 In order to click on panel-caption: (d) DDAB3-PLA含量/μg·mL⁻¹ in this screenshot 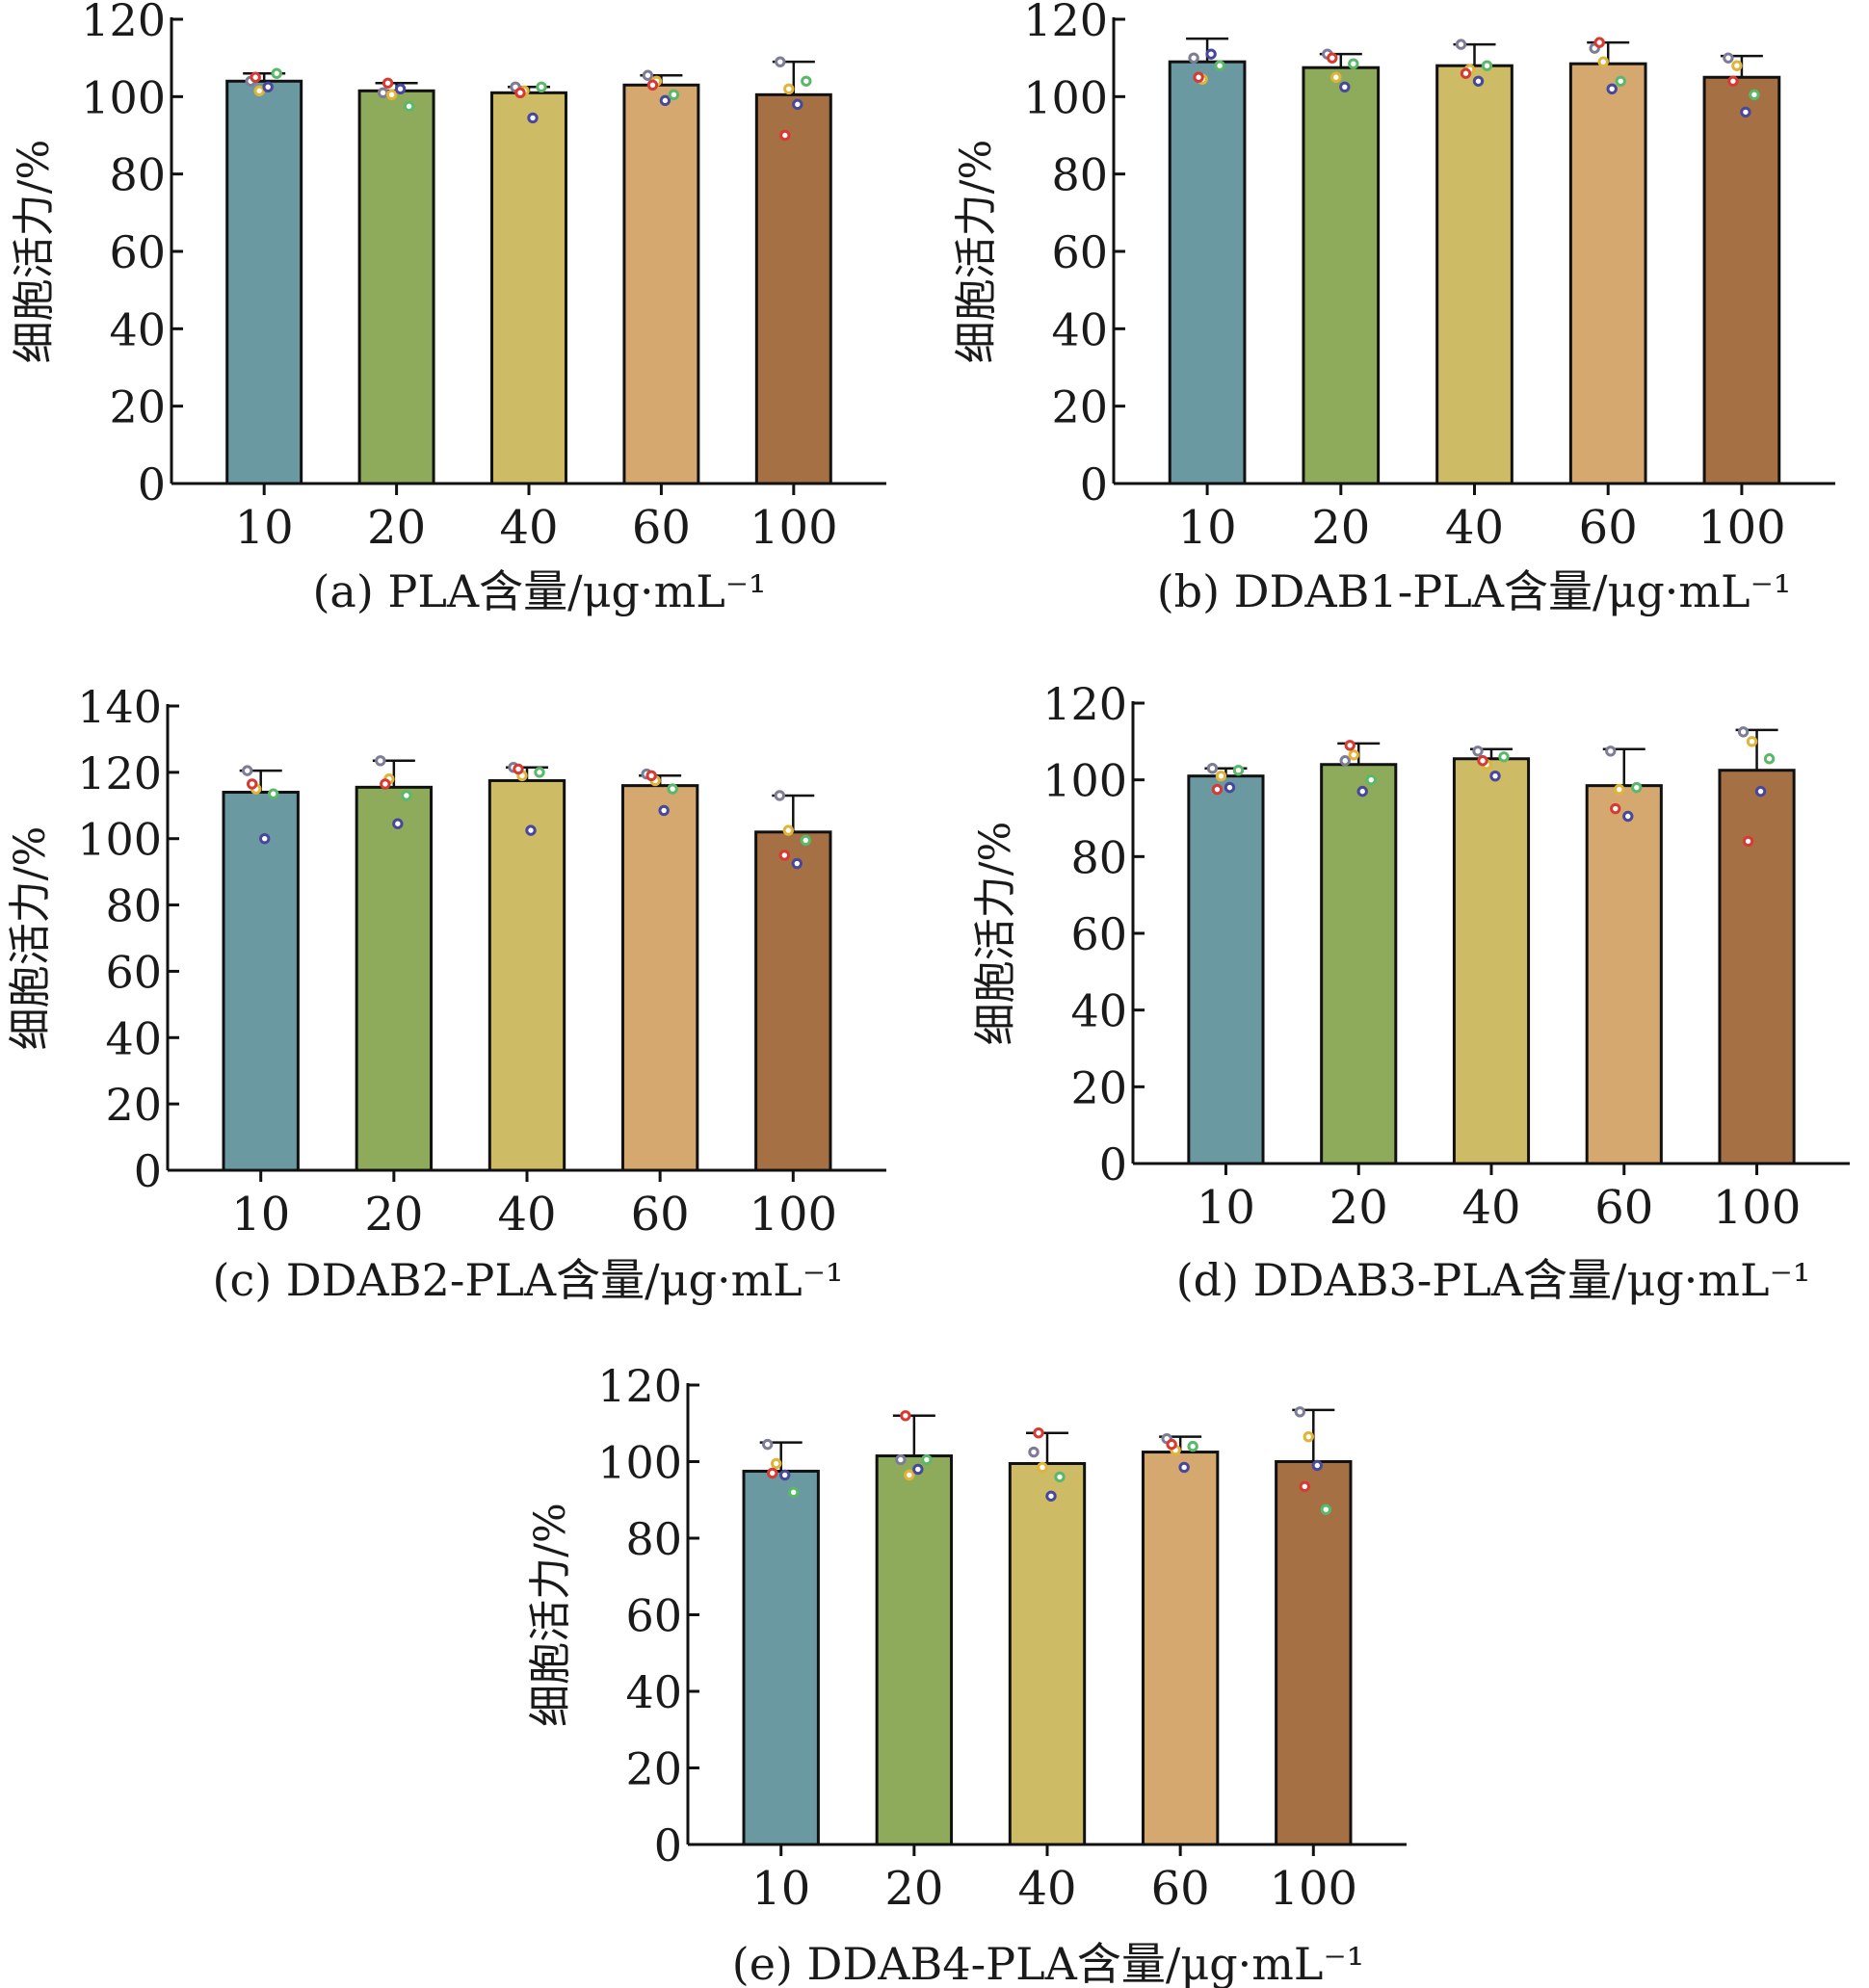, I will do `click(1493, 1280)`.